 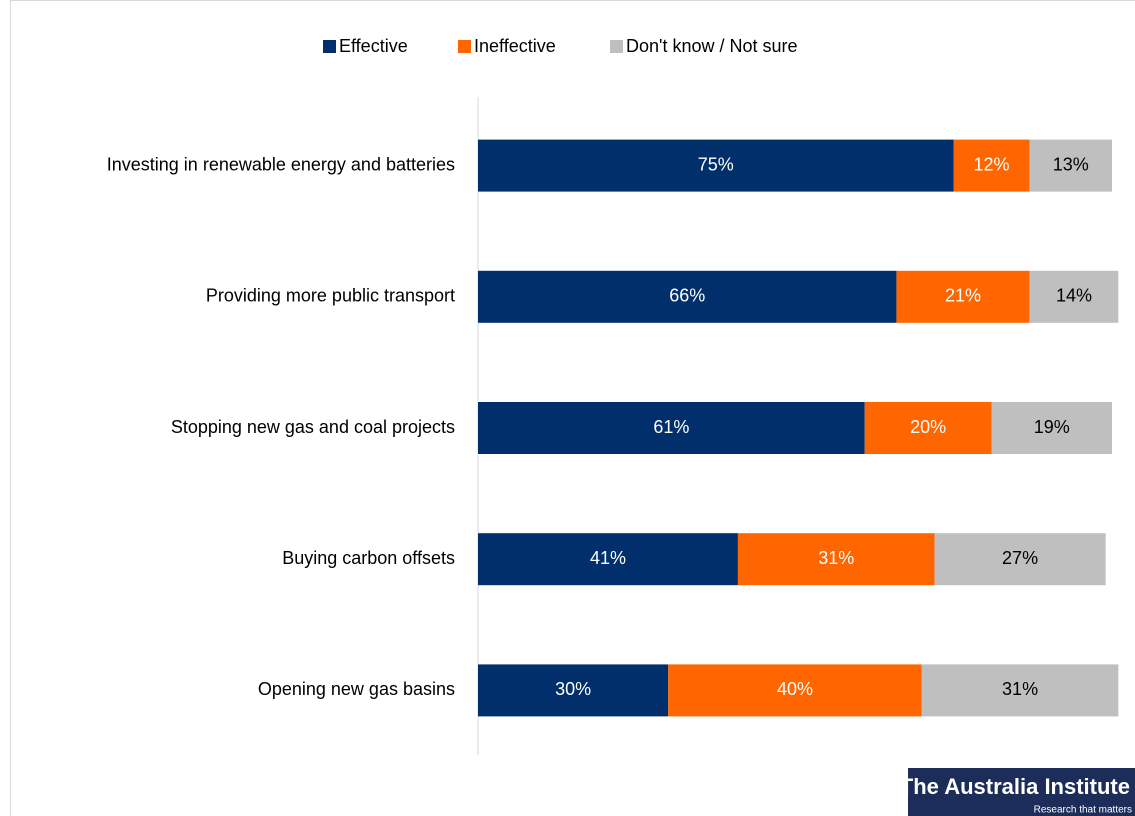 I want to click on data-label: 75%, so click(x=716, y=164).